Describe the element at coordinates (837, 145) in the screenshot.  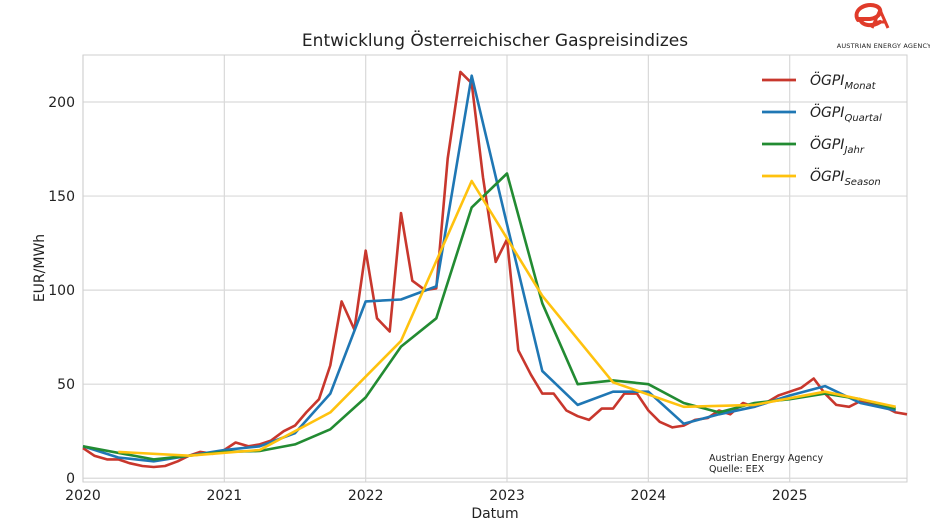
I see `legend-entry-jahr: ÖGPIJahr` at that location.